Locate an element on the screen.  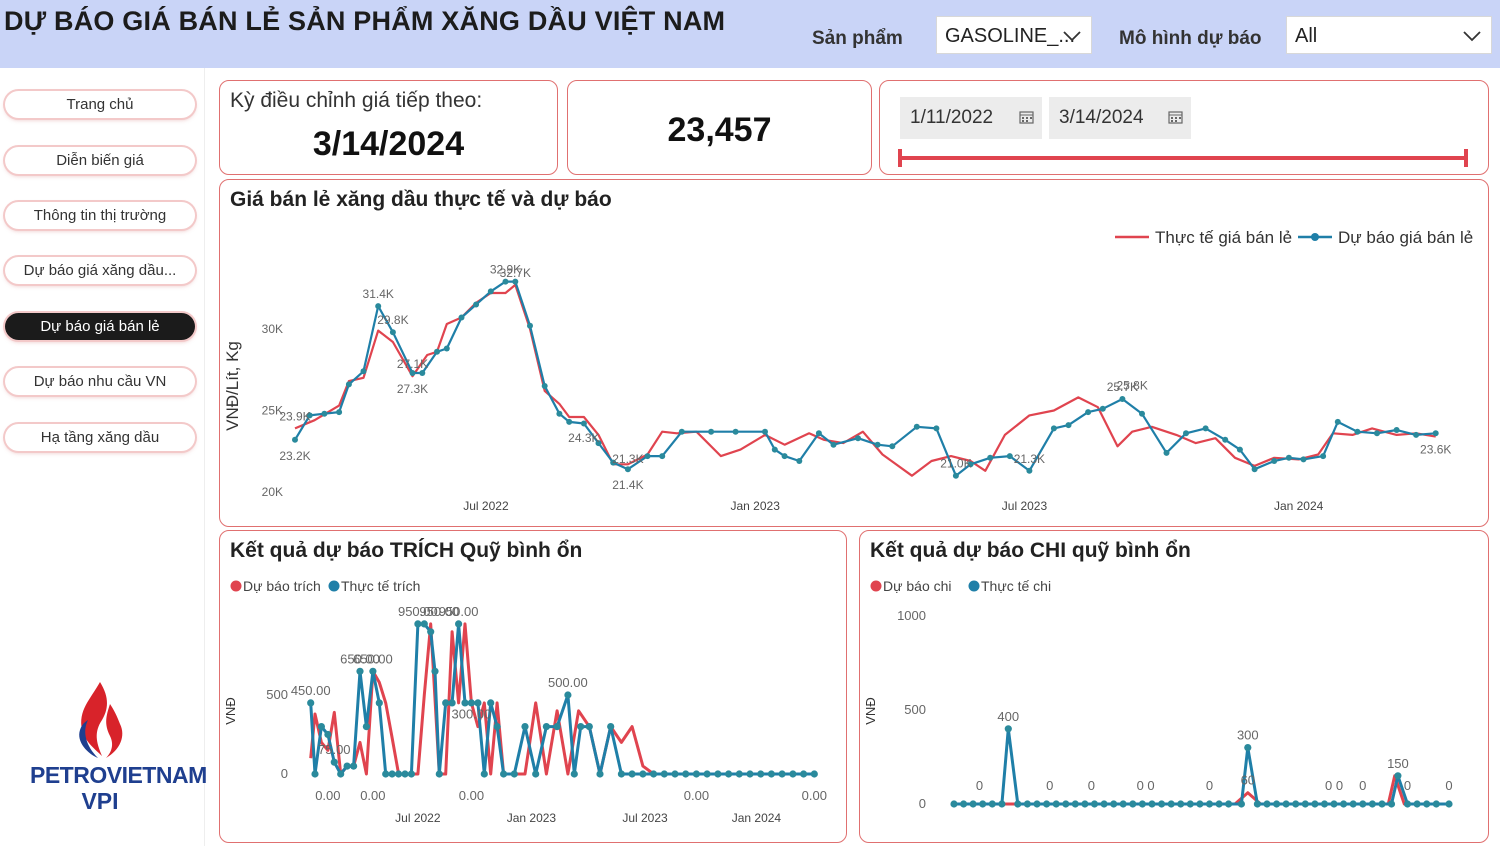
flame-icon is located at coordinates (101, 720).